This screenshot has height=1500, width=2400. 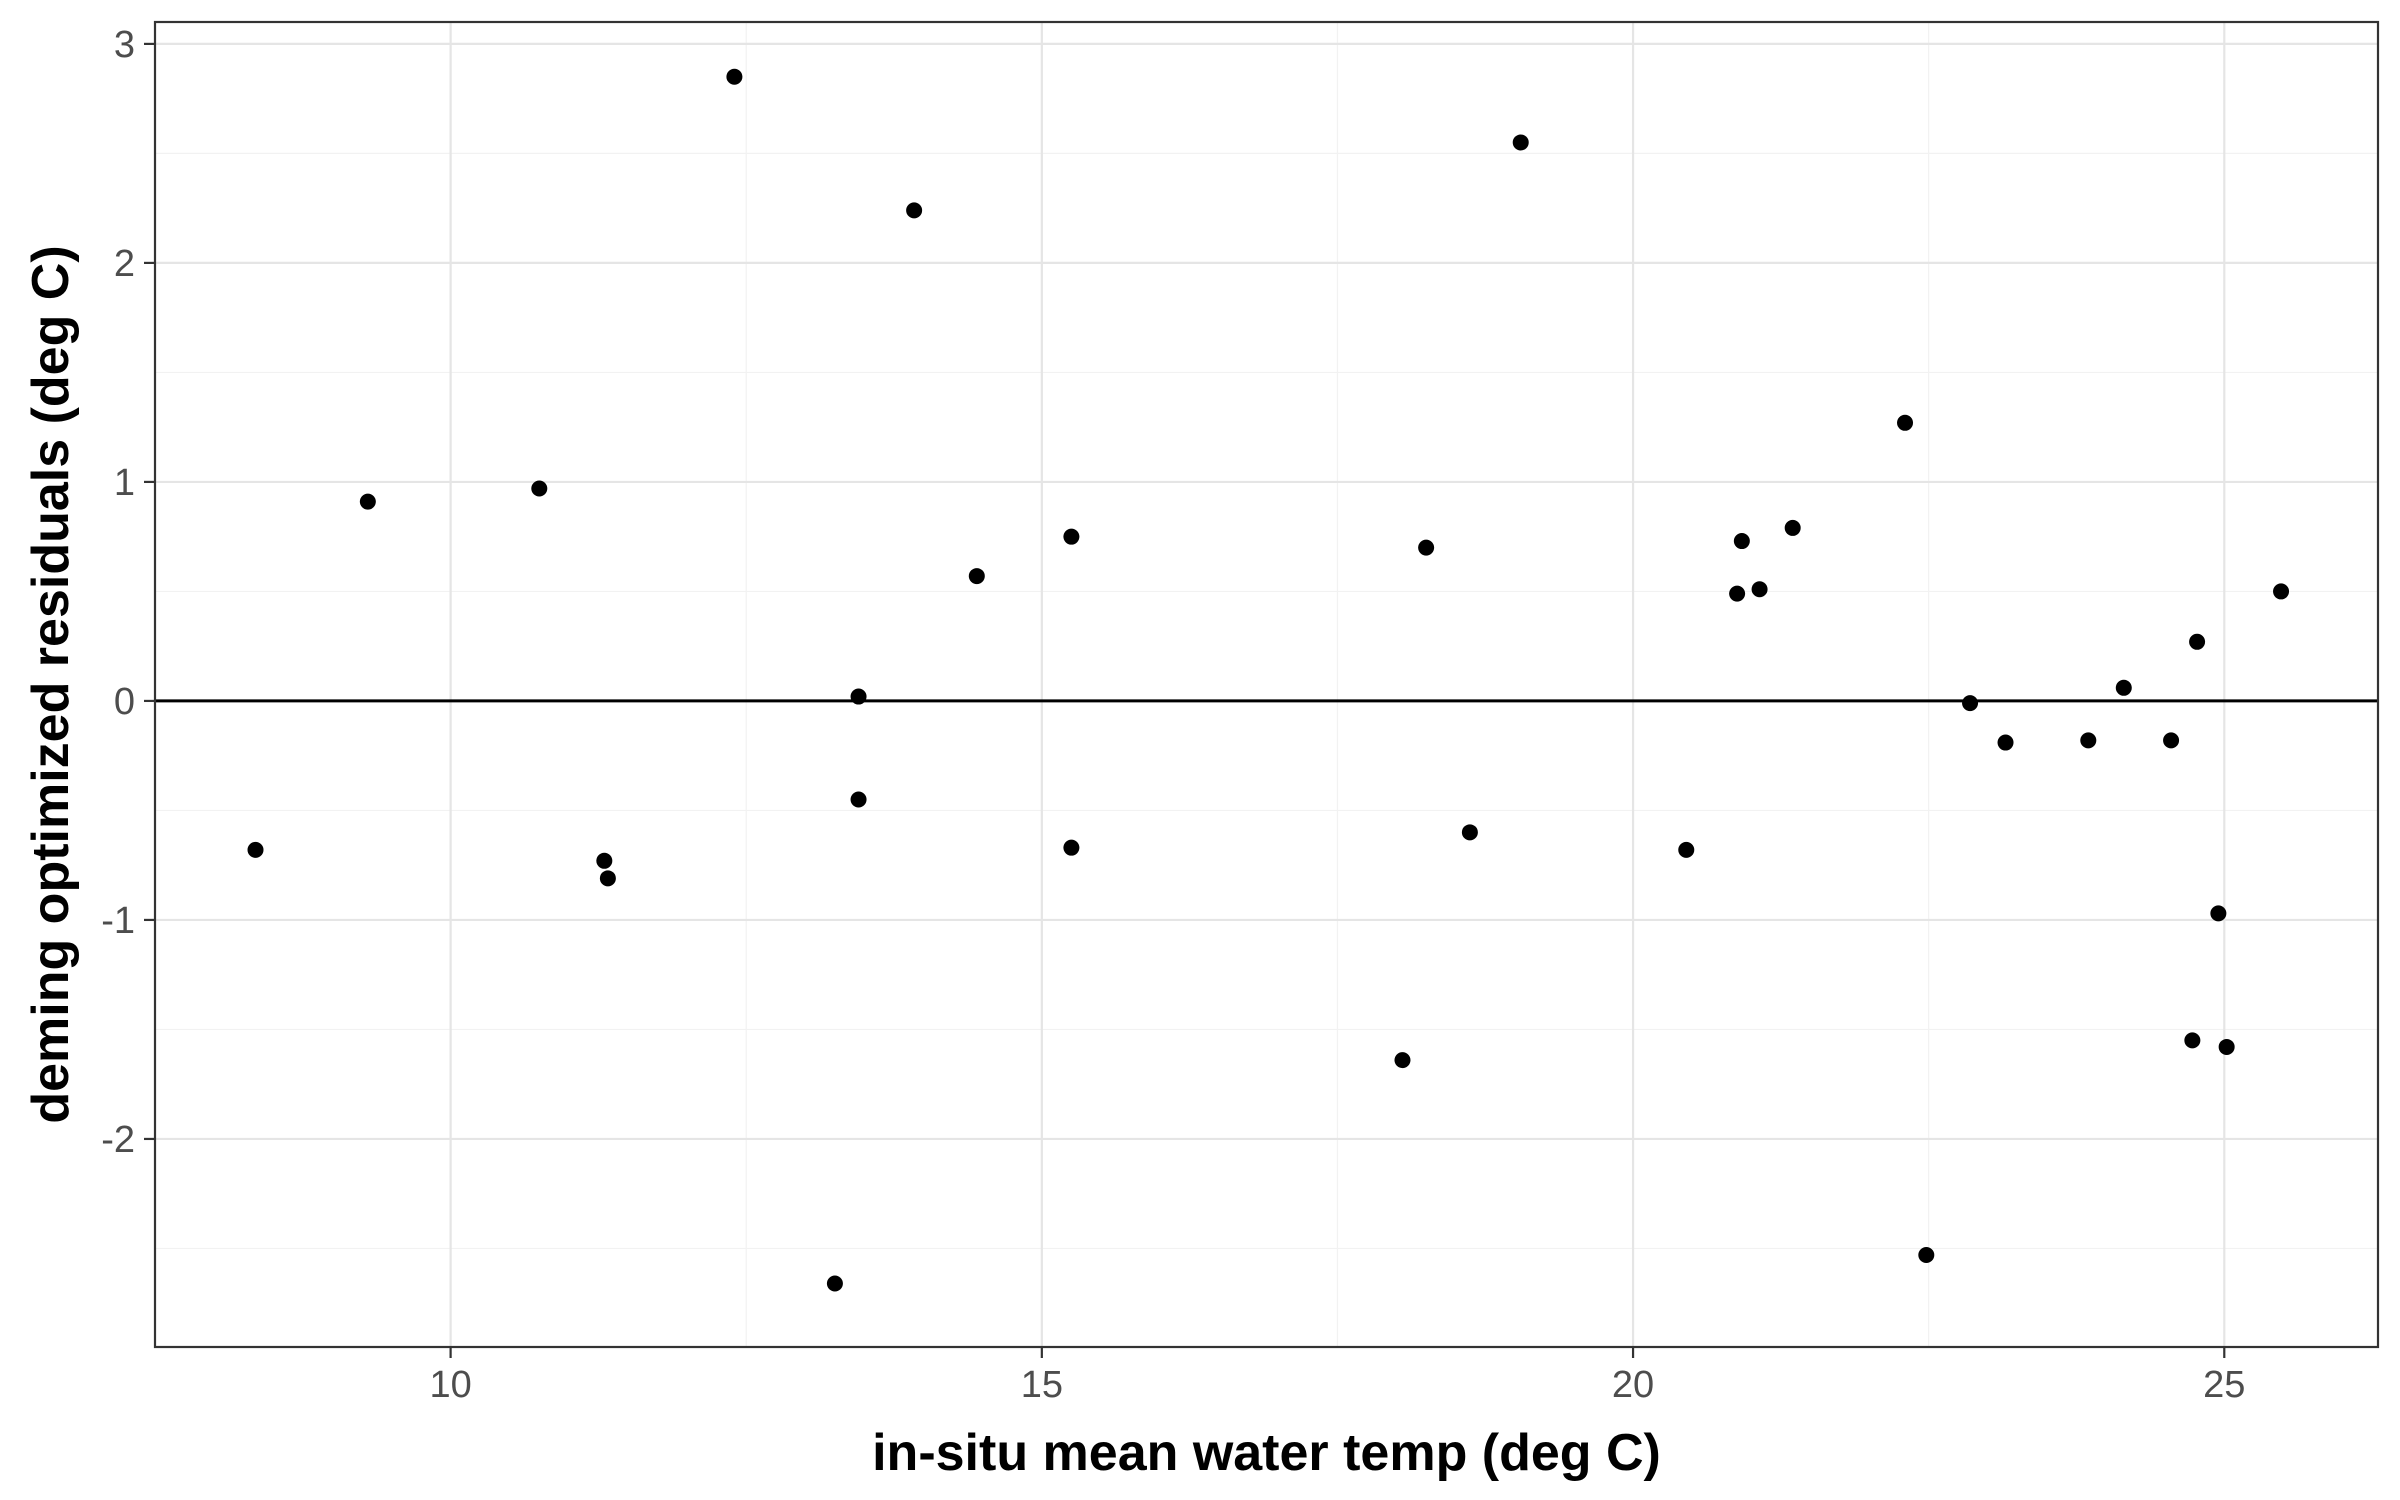 I want to click on x-tick-label: 10, so click(x=450, y=1385).